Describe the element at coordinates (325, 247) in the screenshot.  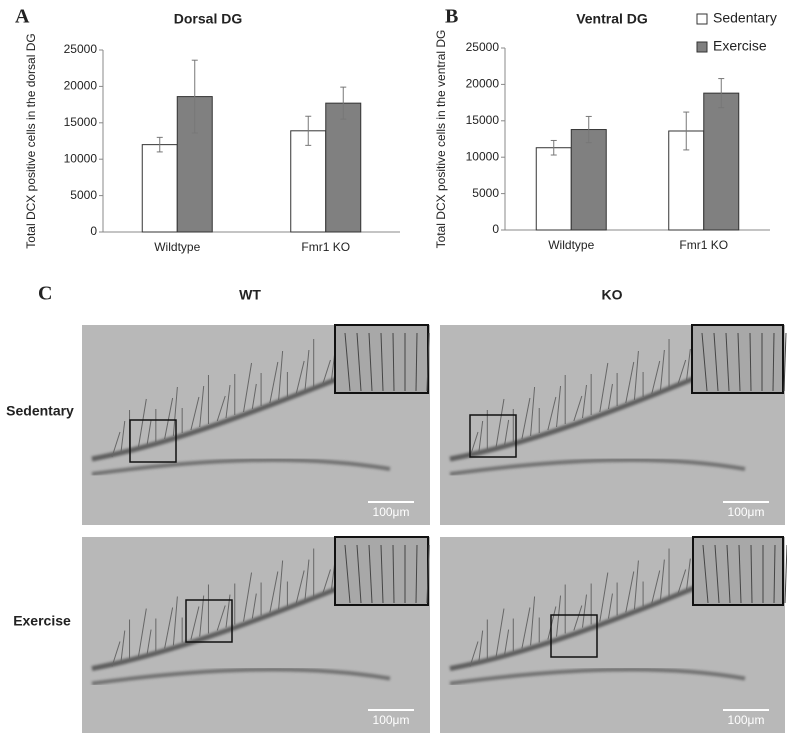
I see `x-tick-label: Fmr1 KO` at that location.